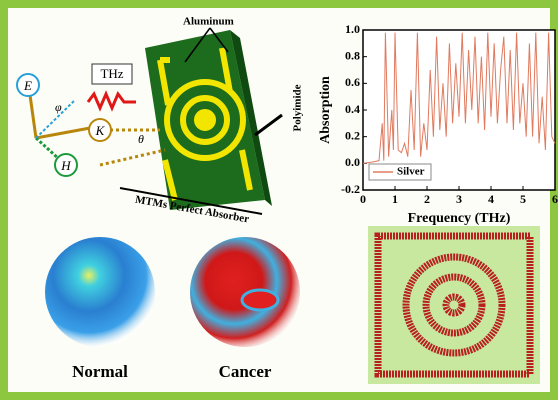 The image size is (558, 408). I want to click on x-tick-label: 6, so click(555, 199).